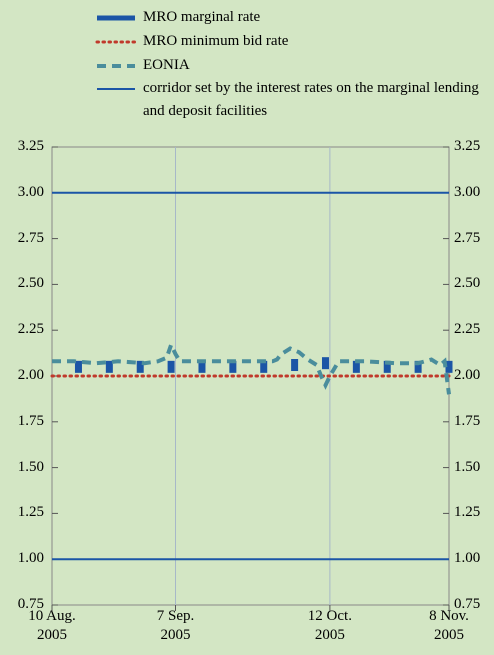 The width and height of the screenshot is (494, 655). Describe the element at coordinates (52, 625) in the screenshot. I see `x-tick-label: 10 Aug. 2005` at that location.